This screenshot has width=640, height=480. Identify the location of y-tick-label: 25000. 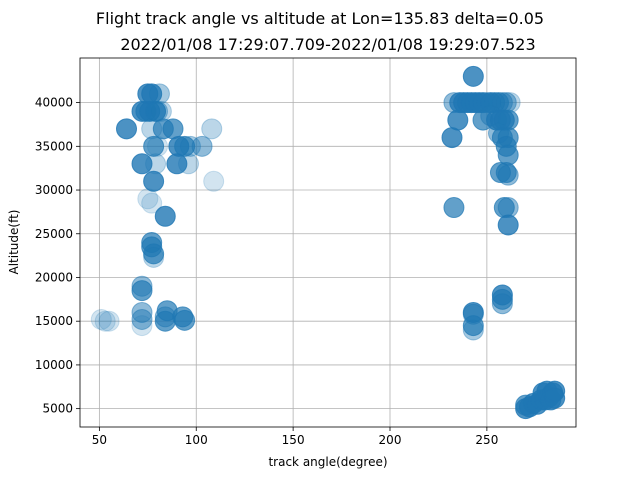
(54, 234).